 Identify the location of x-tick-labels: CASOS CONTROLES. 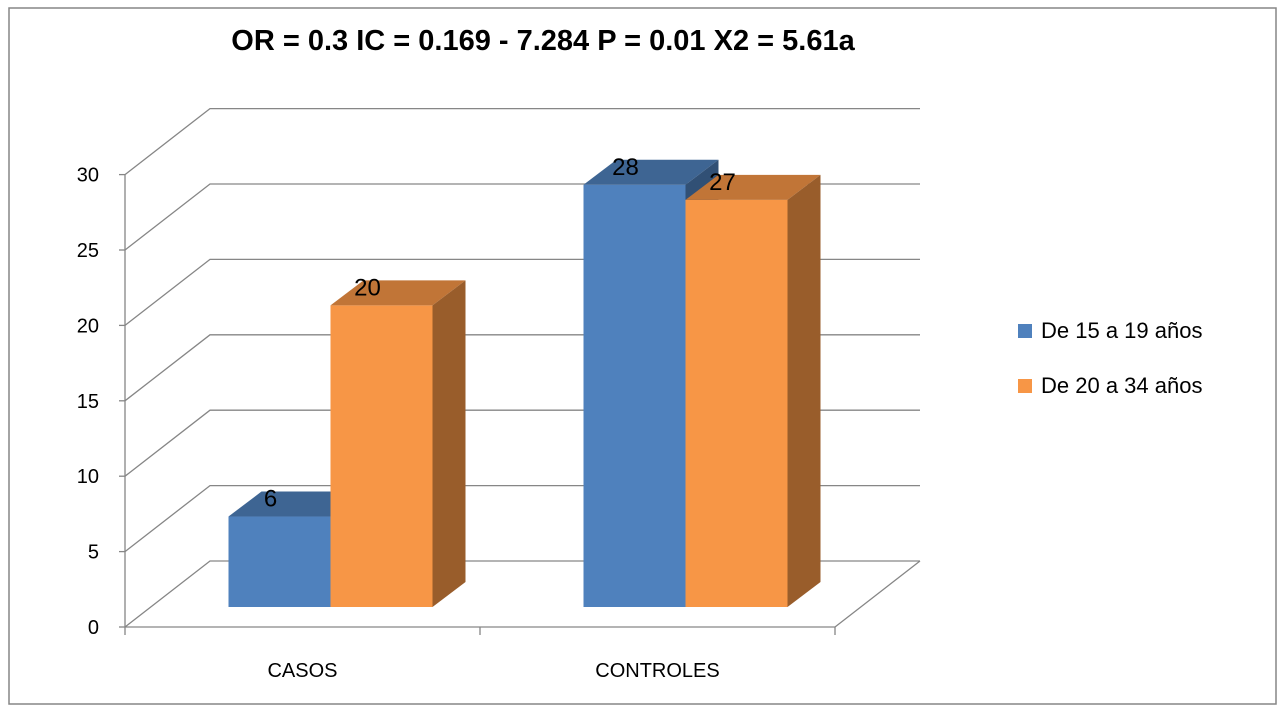
(493, 671).